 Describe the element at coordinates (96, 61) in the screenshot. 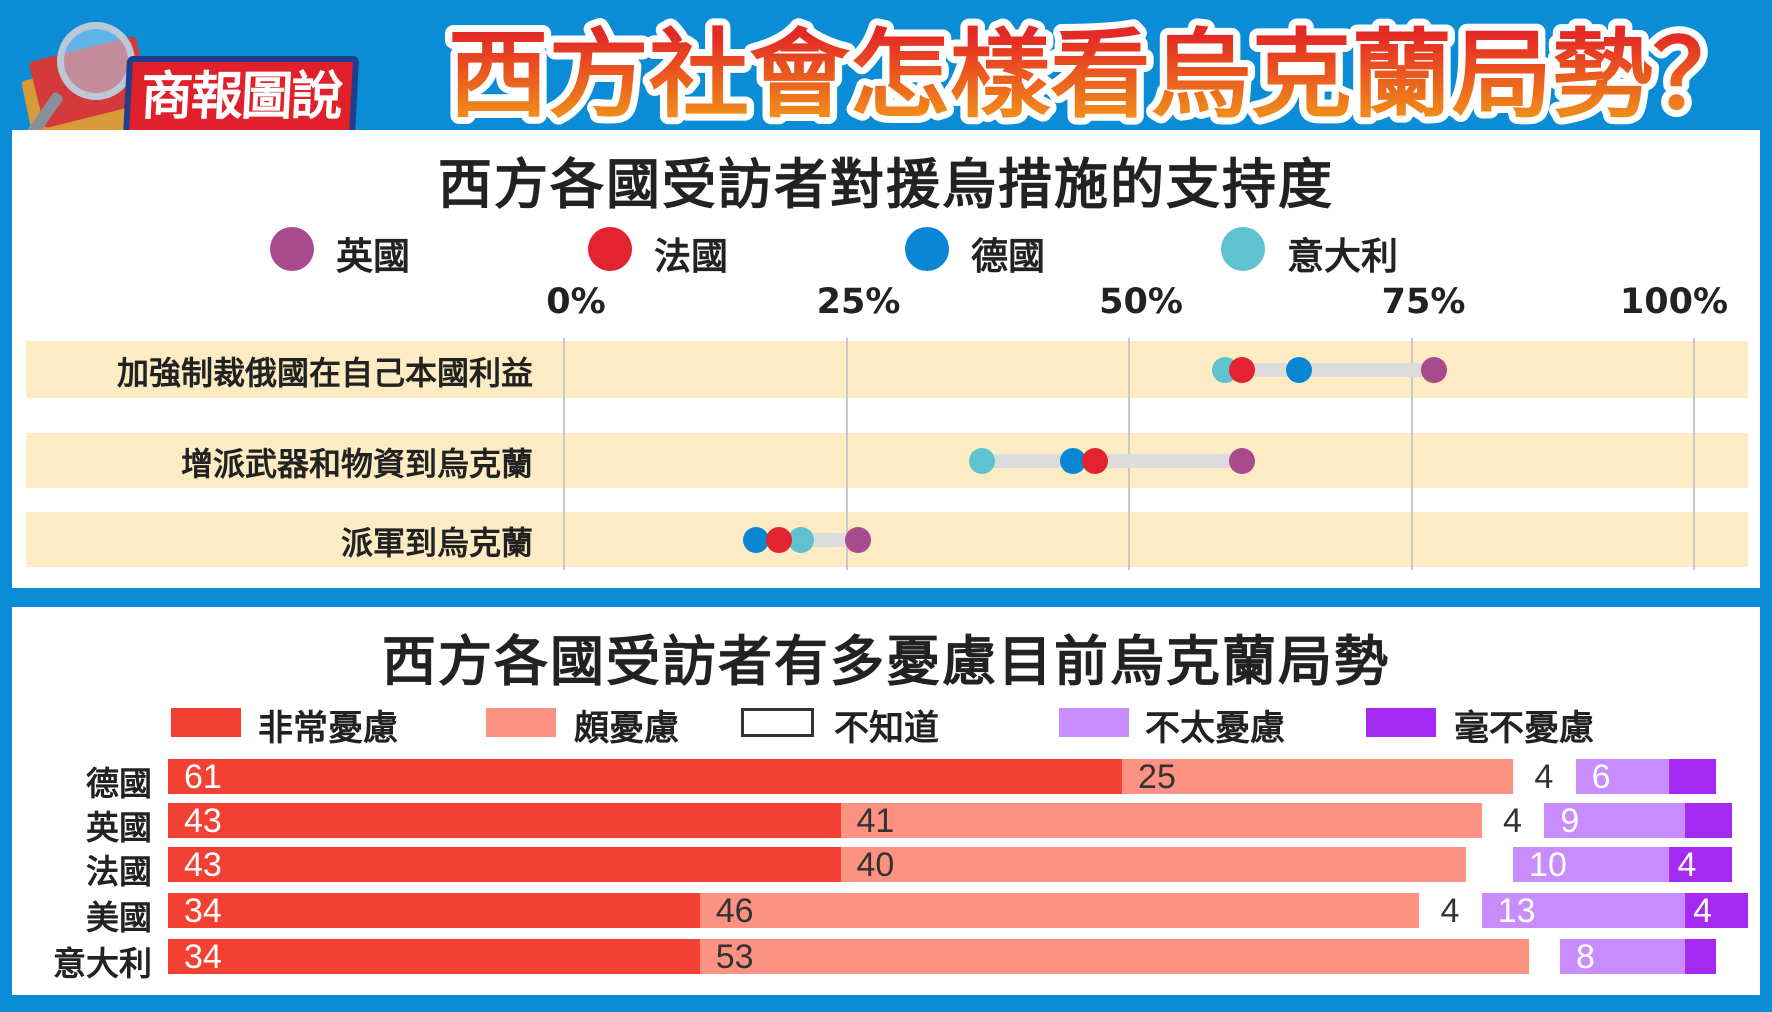

I see `magnifier-icon` at that location.